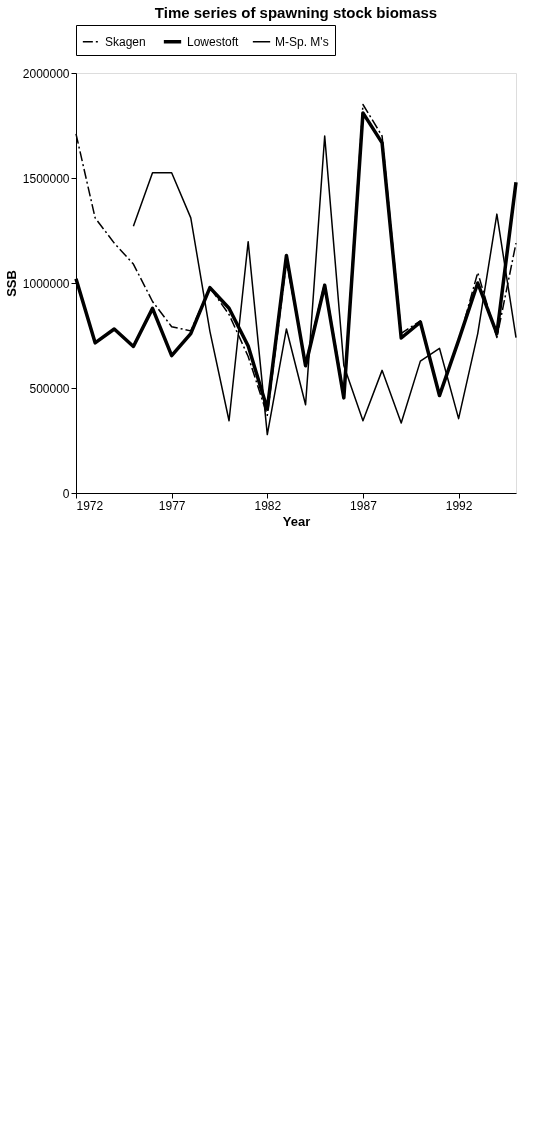 Image resolution: width=549 pixels, height=1144 pixels. What do you see at coordinates (90, 505) in the screenshot?
I see `x-tick-label: 1972` at bounding box center [90, 505].